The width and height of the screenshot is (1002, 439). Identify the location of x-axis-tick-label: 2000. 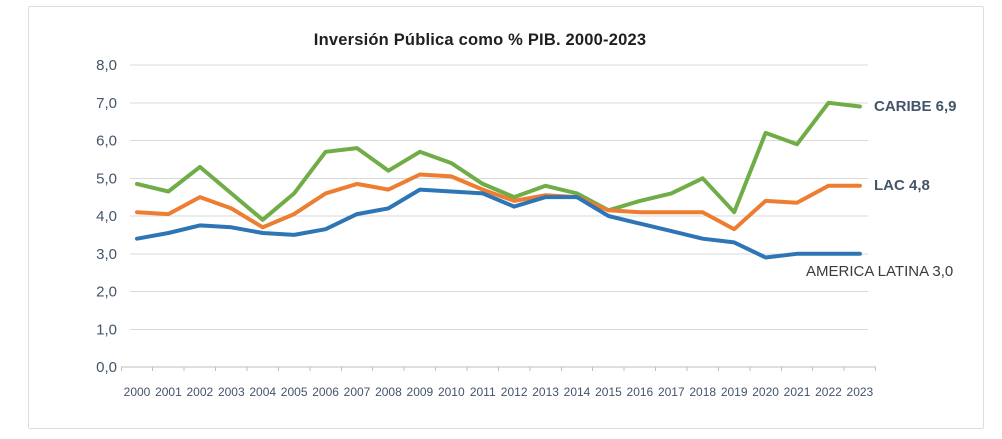
(137, 392).